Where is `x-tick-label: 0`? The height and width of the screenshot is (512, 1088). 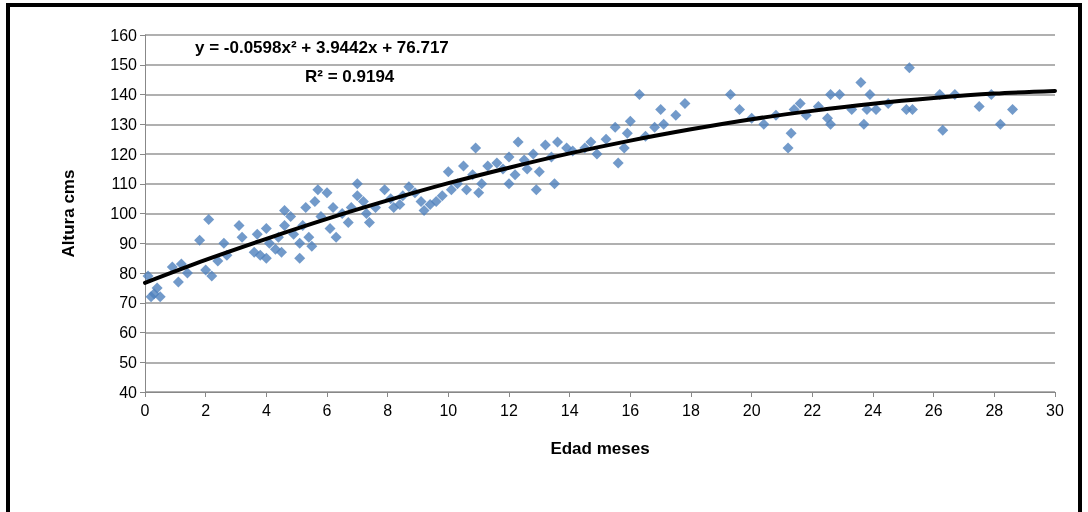 x-tick-label: 0 is located at coordinates (145, 410).